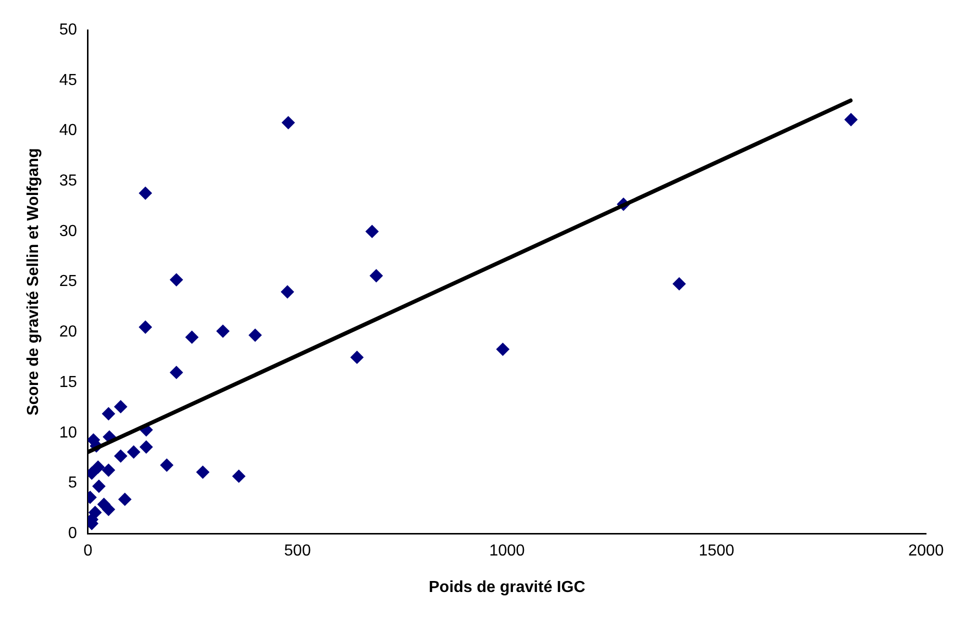 The width and height of the screenshot is (964, 621). I want to click on y-tick-label: 20, so click(68, 332).